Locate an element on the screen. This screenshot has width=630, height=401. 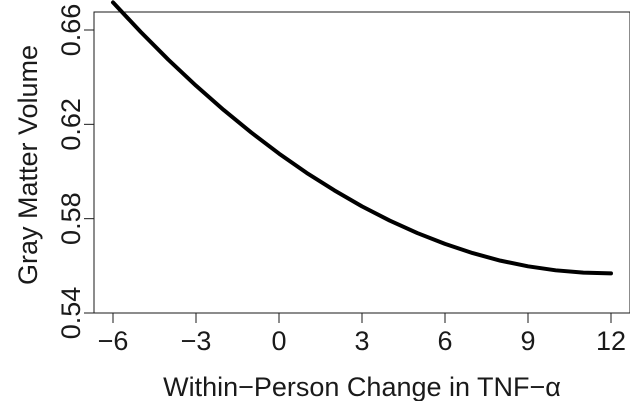
y-tick-label: 0.62 is located at coordinates (71, 124).